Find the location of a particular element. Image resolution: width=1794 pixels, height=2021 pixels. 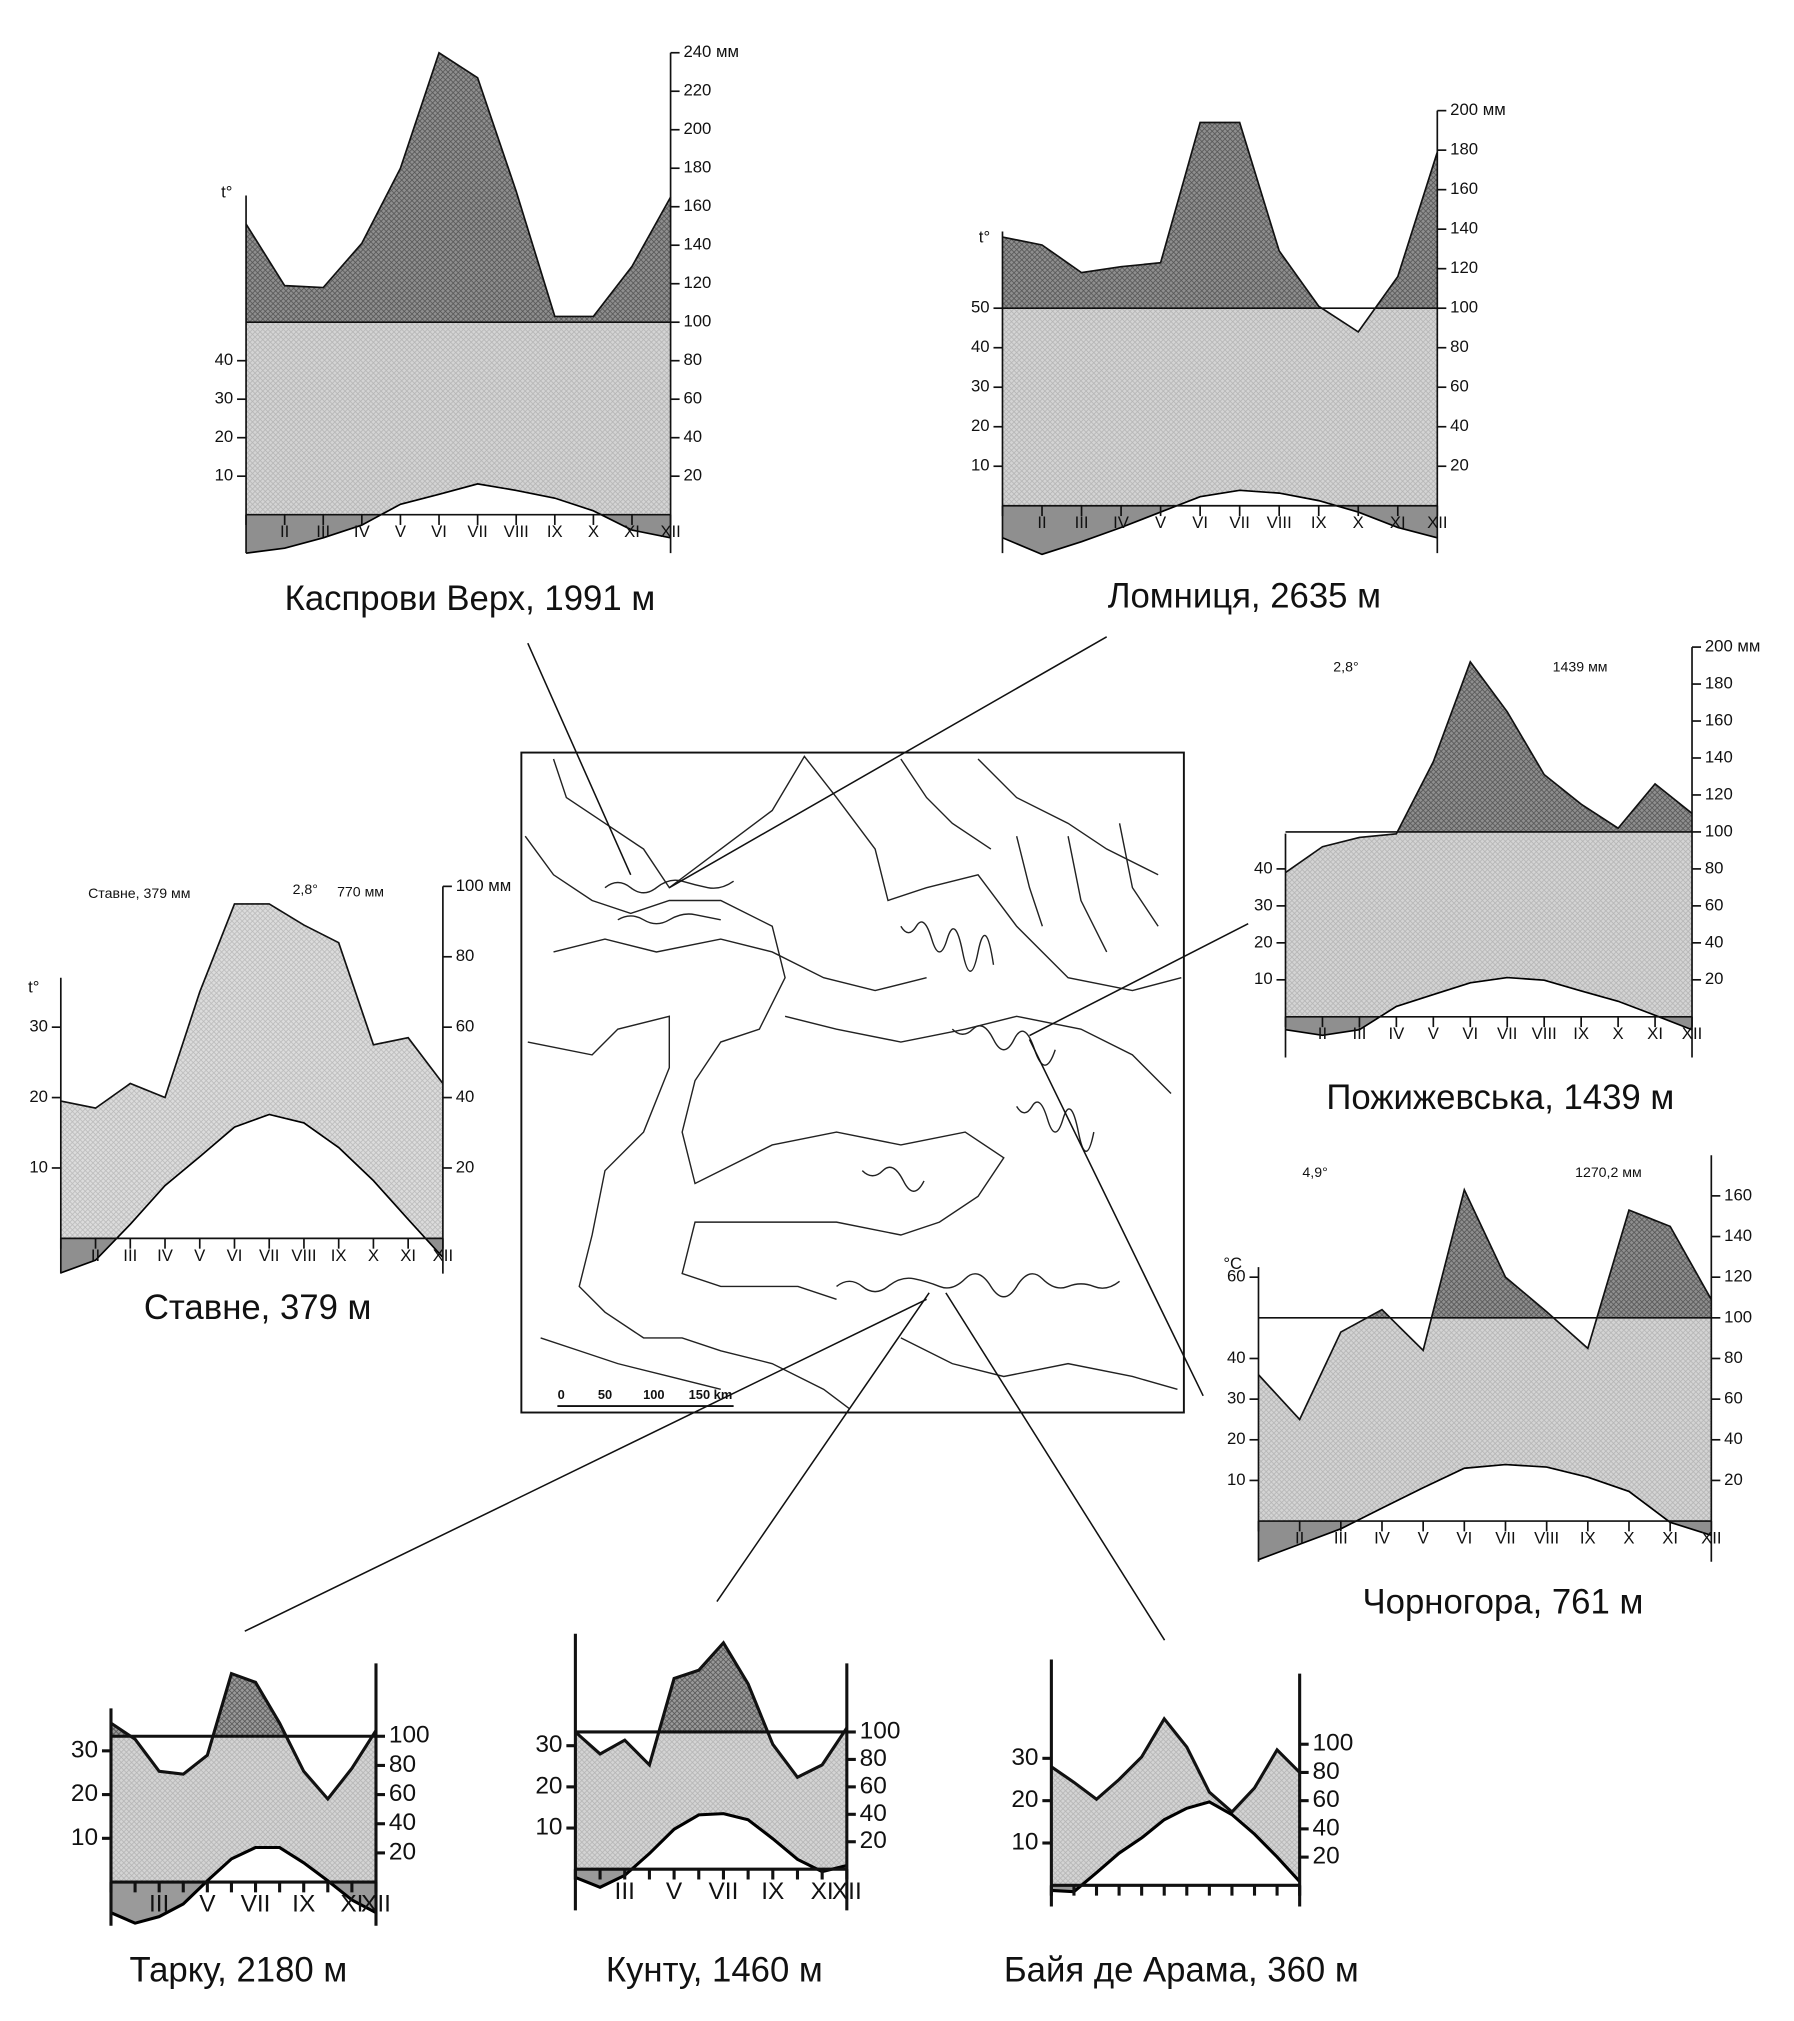

scale-label: 150 km is located at coordinates (711, 1394).